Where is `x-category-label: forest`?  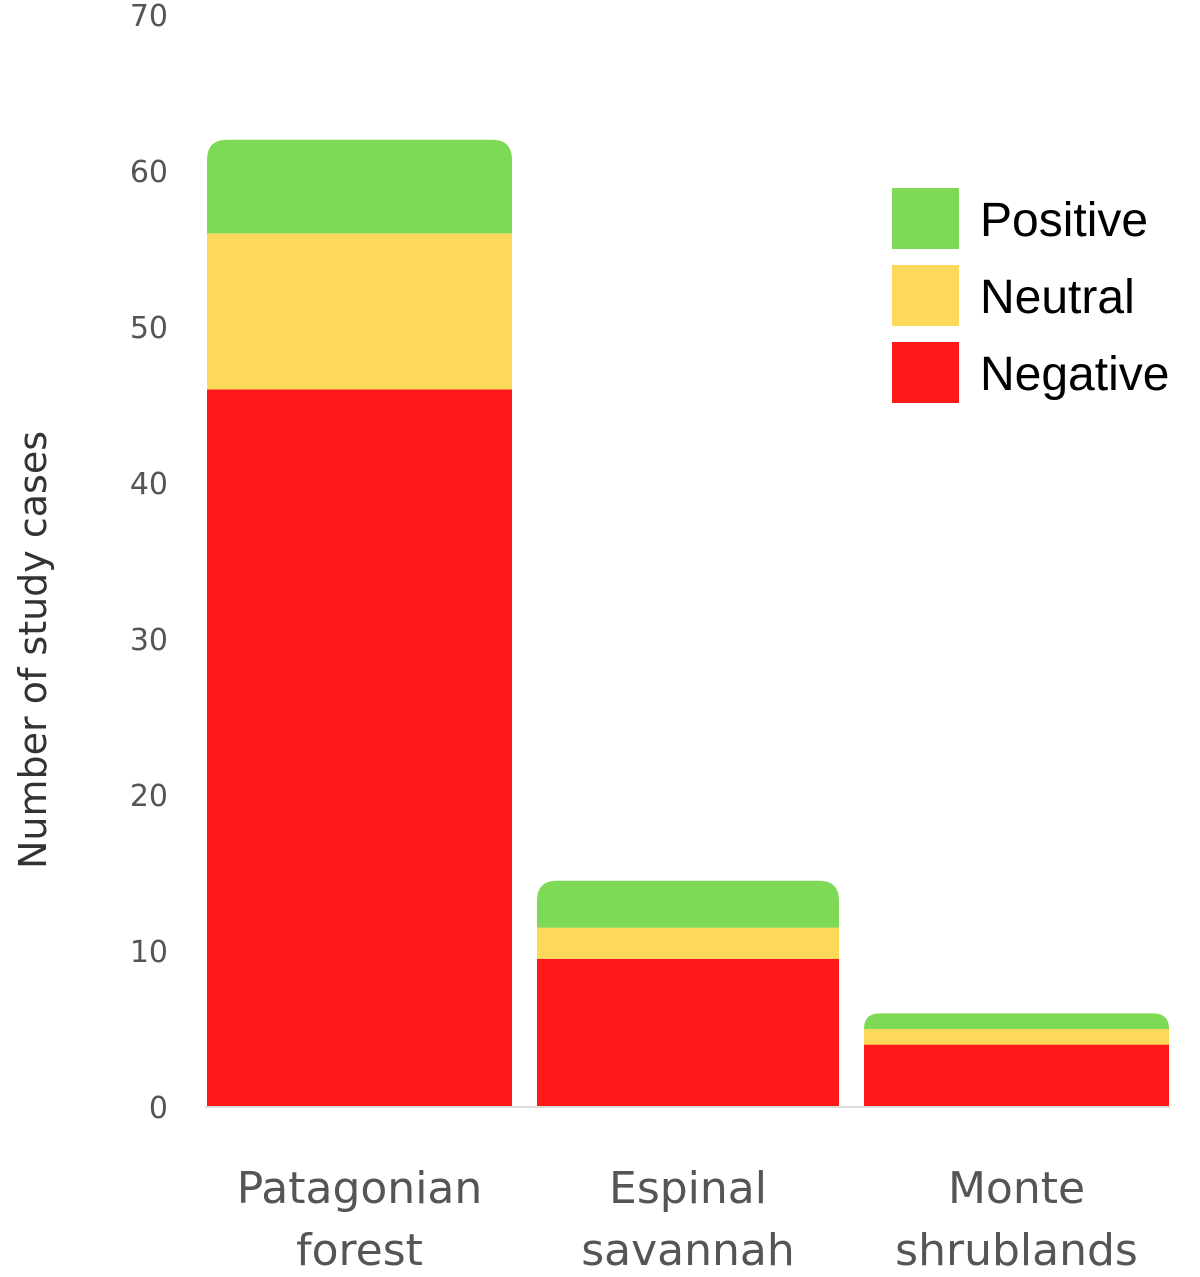
x-category-label: forest is located at coordinates (359, 1250).